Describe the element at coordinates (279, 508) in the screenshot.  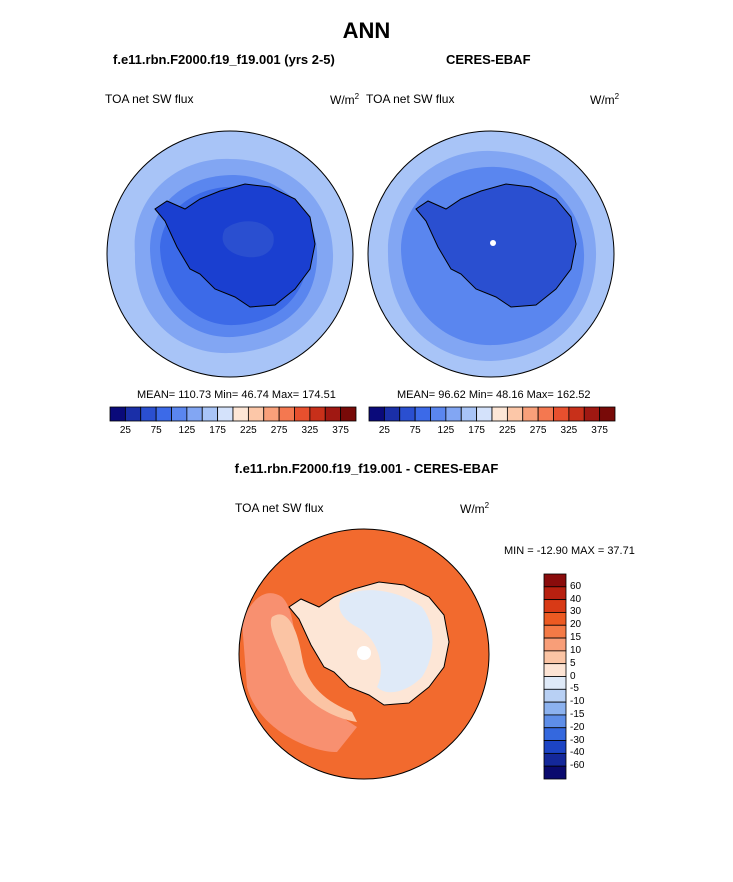
I see `diff-variable-label: TOA net SW flux` at that location.